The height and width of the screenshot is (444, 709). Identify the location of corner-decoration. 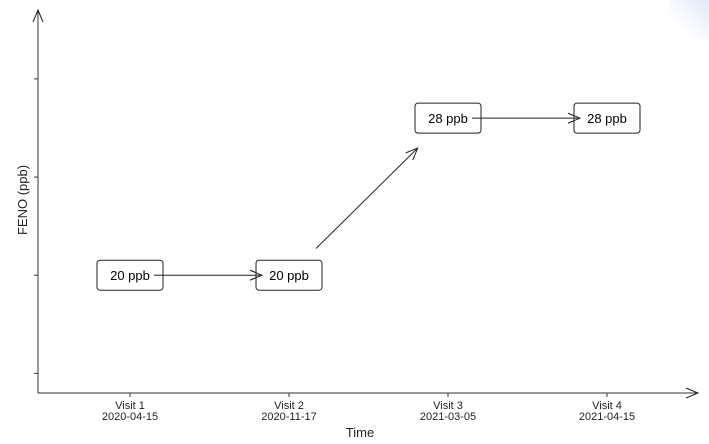
(689, 20).